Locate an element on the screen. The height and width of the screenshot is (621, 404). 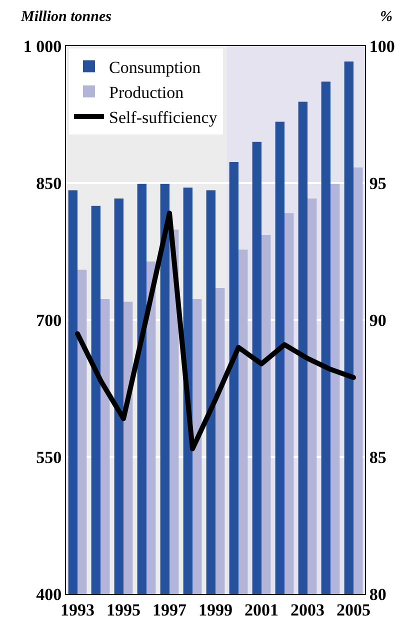
y-tick-label: 1 000 is located at coordinates (42, 46).